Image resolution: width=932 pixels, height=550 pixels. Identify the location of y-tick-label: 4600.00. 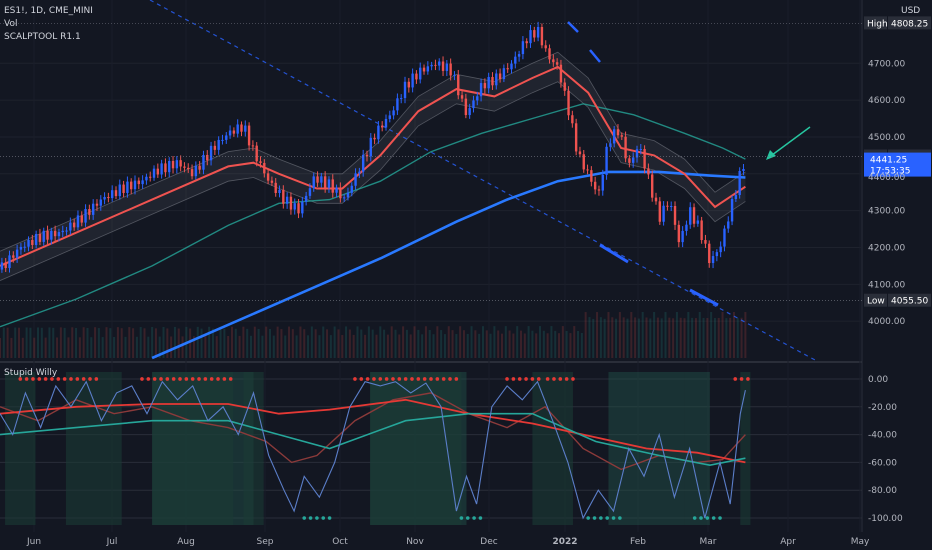
(886, 101).